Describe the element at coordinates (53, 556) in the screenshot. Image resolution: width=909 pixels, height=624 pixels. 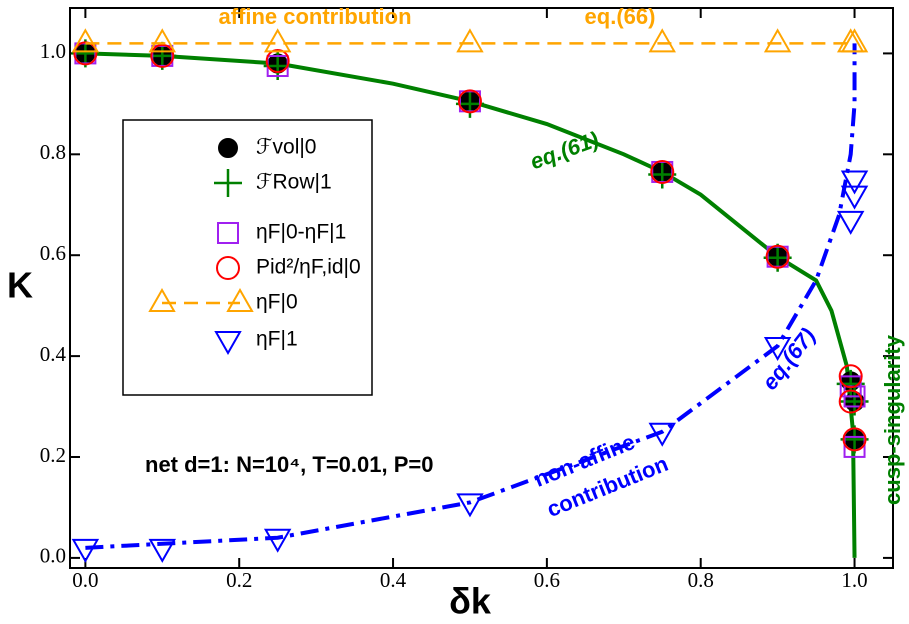
I see `y-tick-label: 0.0` at that location.